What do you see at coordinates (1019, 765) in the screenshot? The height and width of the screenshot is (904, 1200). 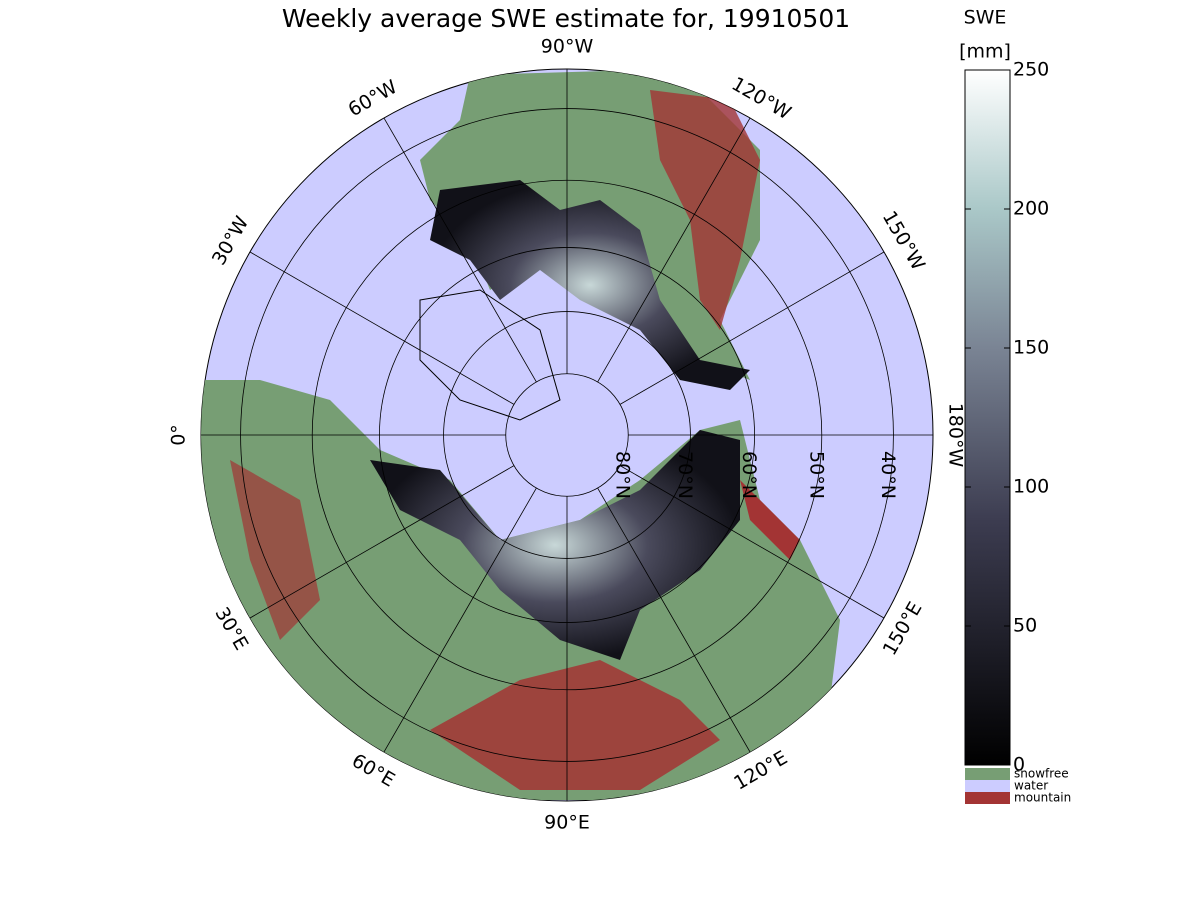 I see `colorbar-tick-label: 0` at bounding box center [1019, 765].